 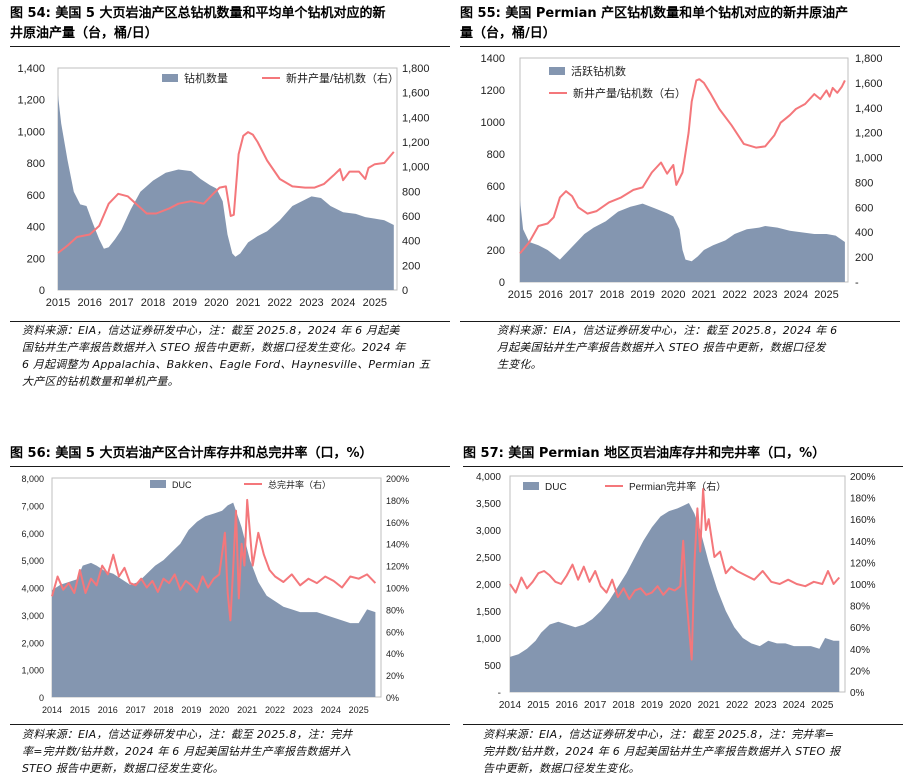 I want to click on x-tick-label: 2015, so click(x=538, y=705).